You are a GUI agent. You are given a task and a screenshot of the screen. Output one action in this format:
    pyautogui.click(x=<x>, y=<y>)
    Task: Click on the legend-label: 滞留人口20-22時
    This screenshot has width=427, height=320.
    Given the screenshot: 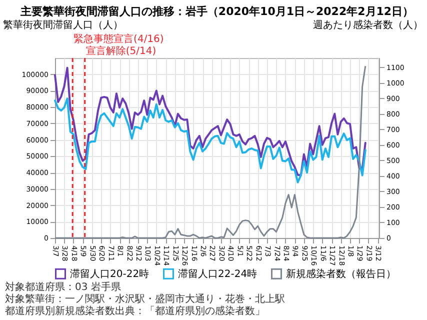 What is the action you would take?
    pyautogui.click(x=110, y=274)
    